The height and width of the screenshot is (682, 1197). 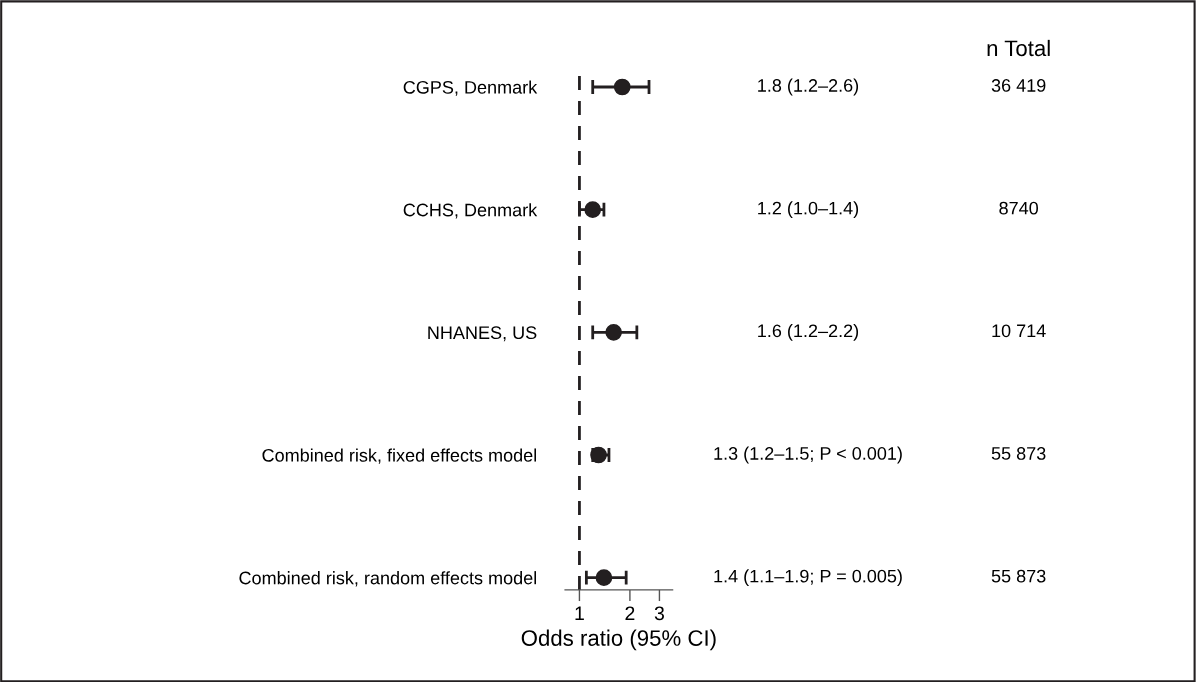 What do you see at coordinates (618, 640) in the screenshot?
I see `x-axis-title: Odds ratio (95% CI)` at bounding box center [618, 640].